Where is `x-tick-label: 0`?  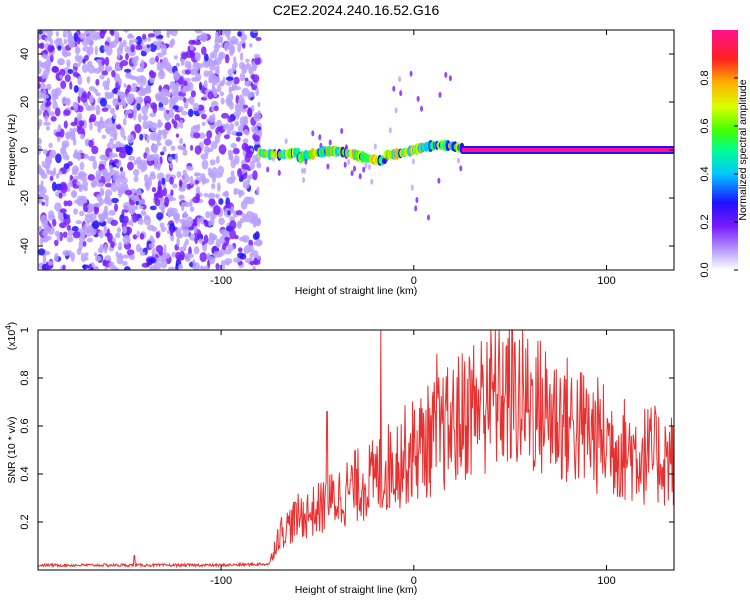
x-tick-label: 0 is located at coordinates (414, 581).